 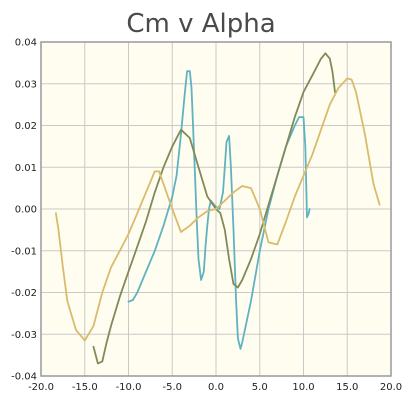 I want to click on x-tick-label: 15.0, so click(x=347, y=387).